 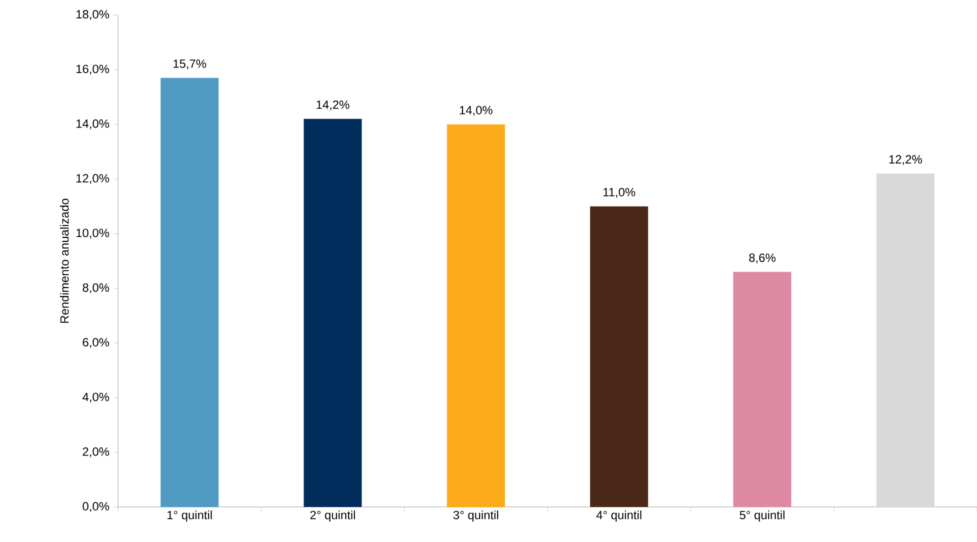 I want to click on y-tick-label: 10,0%, so click(x=93, y=233).